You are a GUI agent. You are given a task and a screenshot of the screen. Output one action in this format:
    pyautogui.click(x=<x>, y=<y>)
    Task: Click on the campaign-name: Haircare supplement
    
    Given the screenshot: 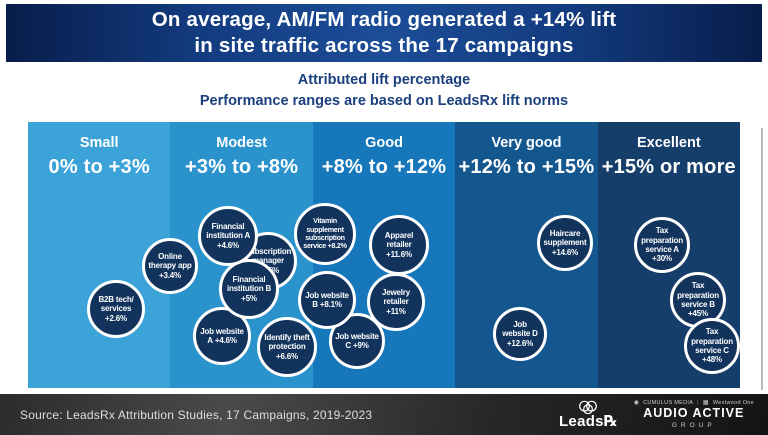 What is the action you would take?
    pyautogui.click(x=565, y=238)
    